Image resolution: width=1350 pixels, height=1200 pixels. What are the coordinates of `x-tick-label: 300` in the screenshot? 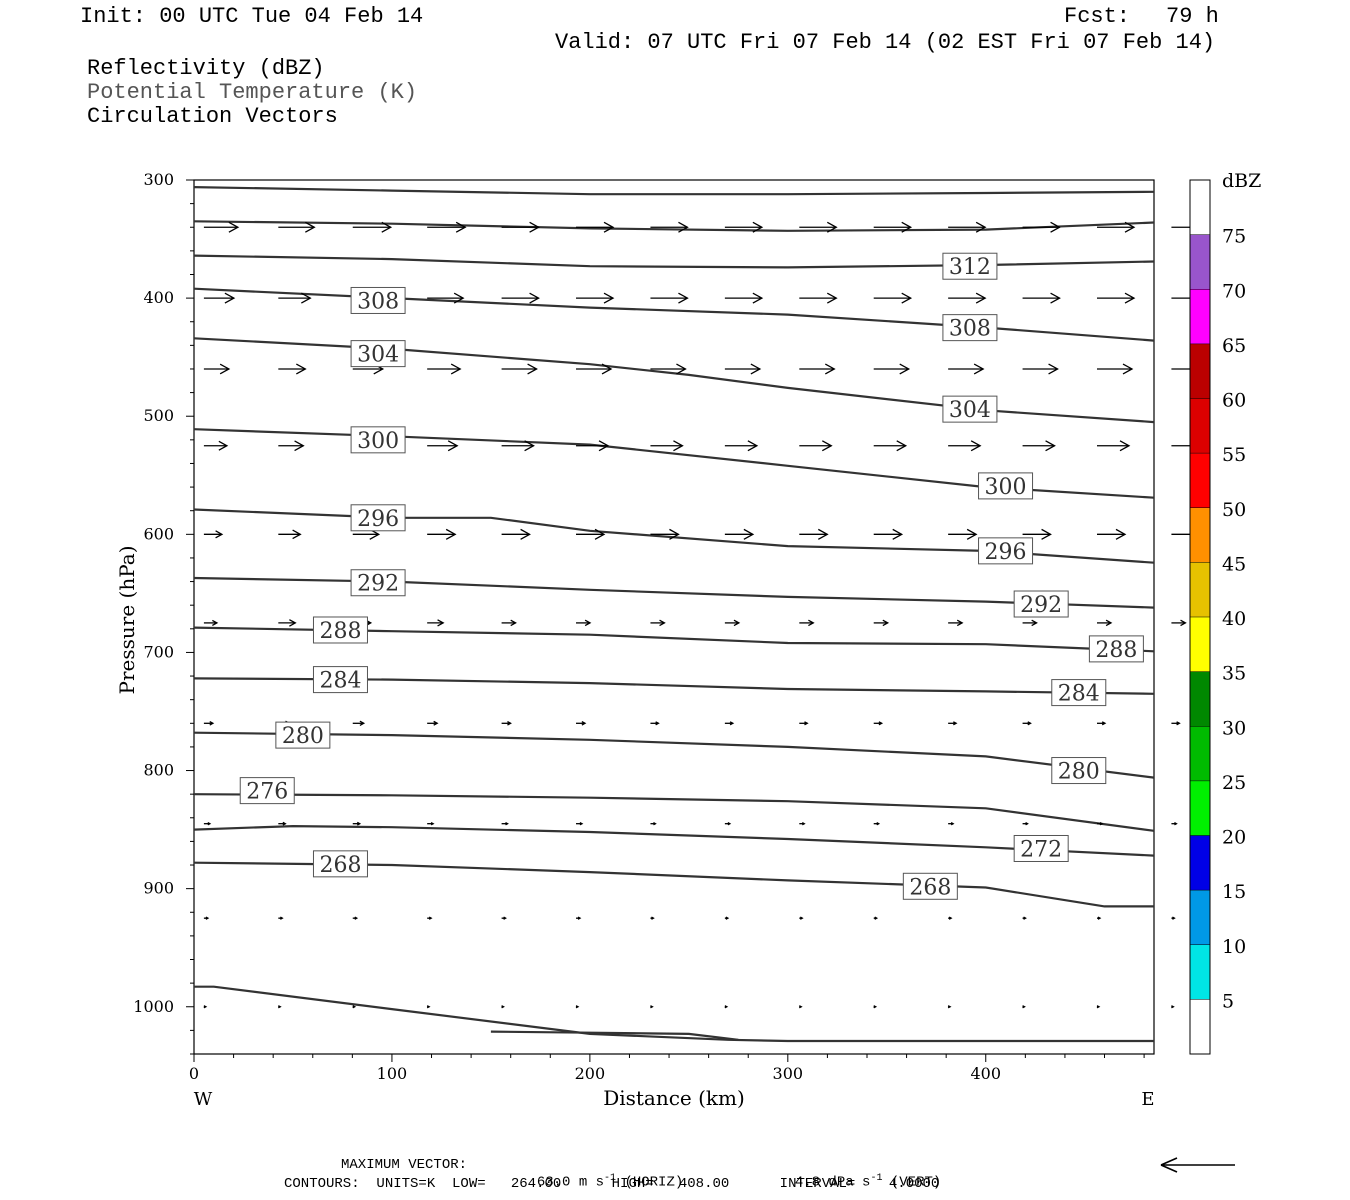 It's located at (788, 1073).